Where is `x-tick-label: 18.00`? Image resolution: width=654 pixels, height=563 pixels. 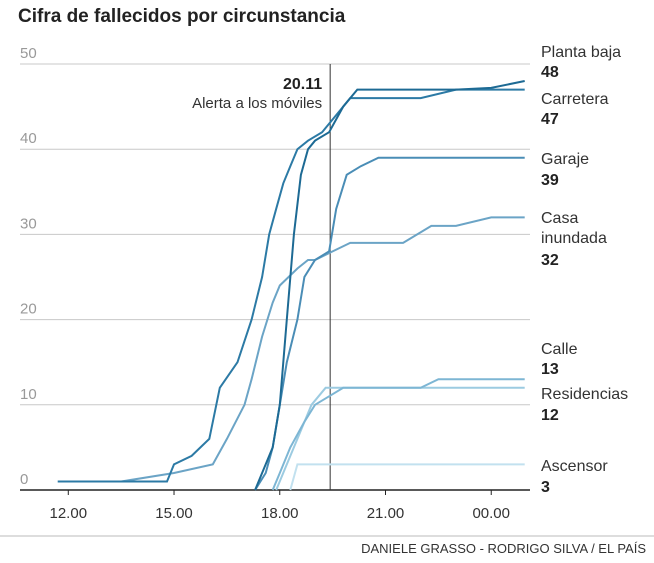 x-tick-label: 18.00 is located at coordinates (280, 513).